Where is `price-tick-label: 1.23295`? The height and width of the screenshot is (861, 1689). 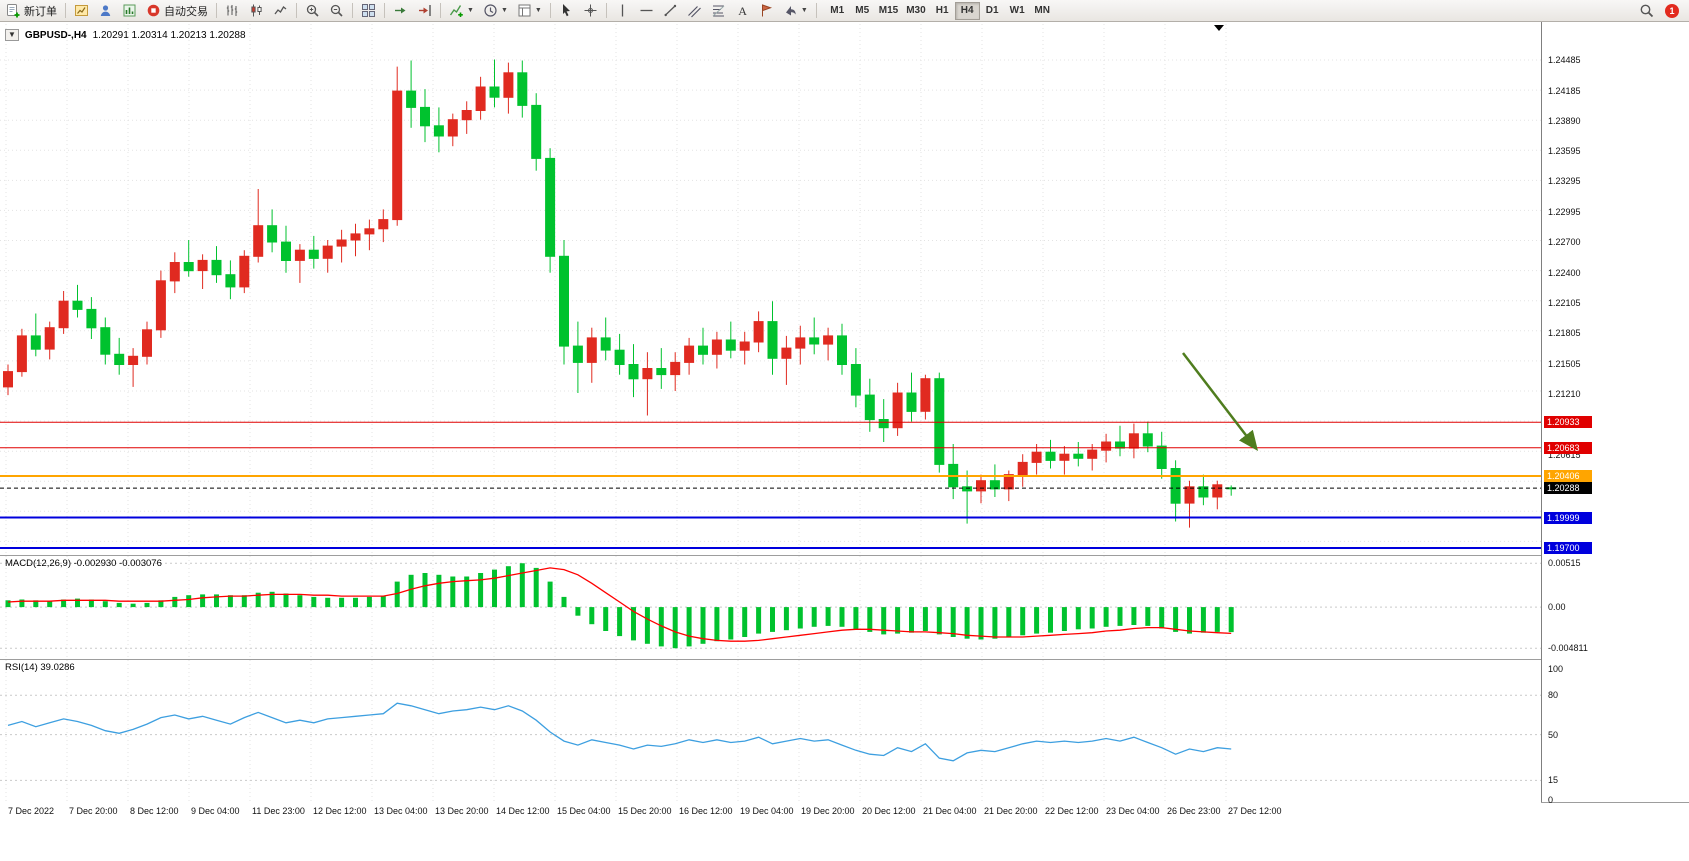
price-tick-label: 1.23295 is located at coordinates (1564, 181).